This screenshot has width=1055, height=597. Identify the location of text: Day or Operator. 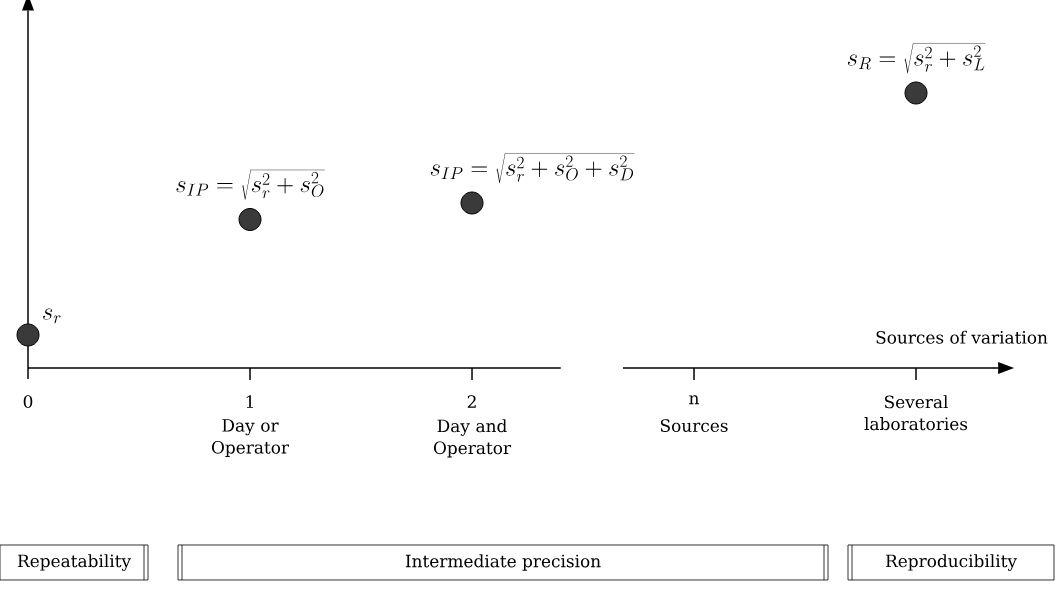
(250, 438).